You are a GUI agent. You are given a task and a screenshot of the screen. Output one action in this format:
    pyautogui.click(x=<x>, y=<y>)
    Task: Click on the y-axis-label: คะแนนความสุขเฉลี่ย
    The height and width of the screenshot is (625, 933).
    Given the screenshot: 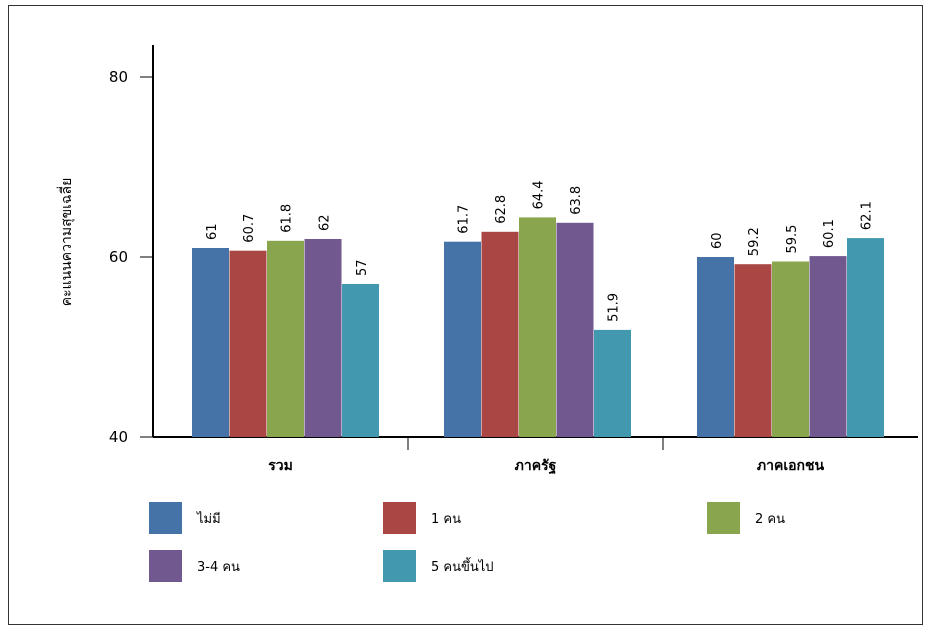 What is the action you would take?
    pyautogui.click(x=66, y=242)
    